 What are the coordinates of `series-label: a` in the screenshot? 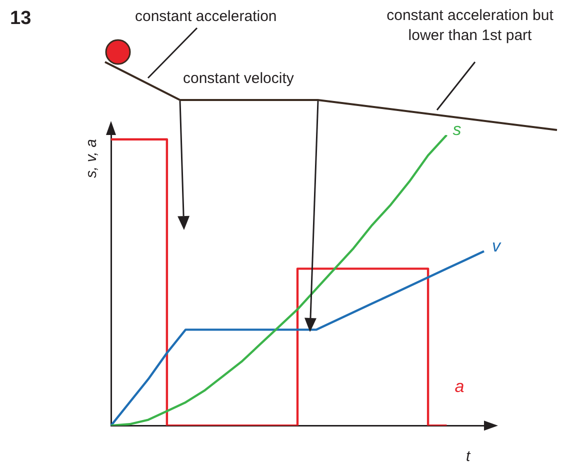 It's located at (459, 386).